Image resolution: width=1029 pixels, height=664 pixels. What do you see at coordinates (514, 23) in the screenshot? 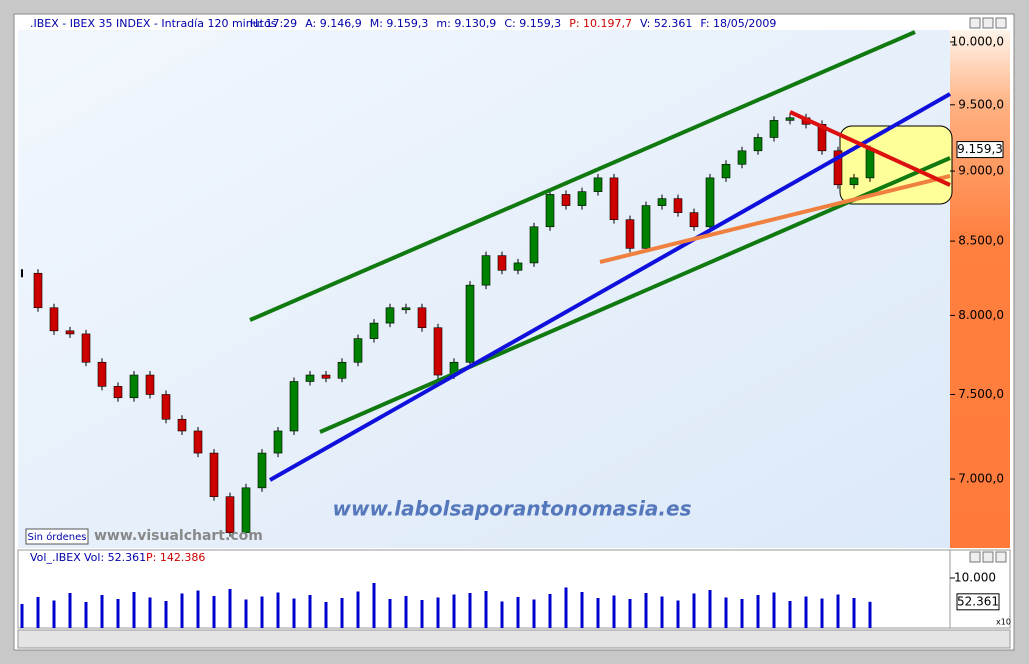
I see `header-bar` at bounding box center [514, 23].